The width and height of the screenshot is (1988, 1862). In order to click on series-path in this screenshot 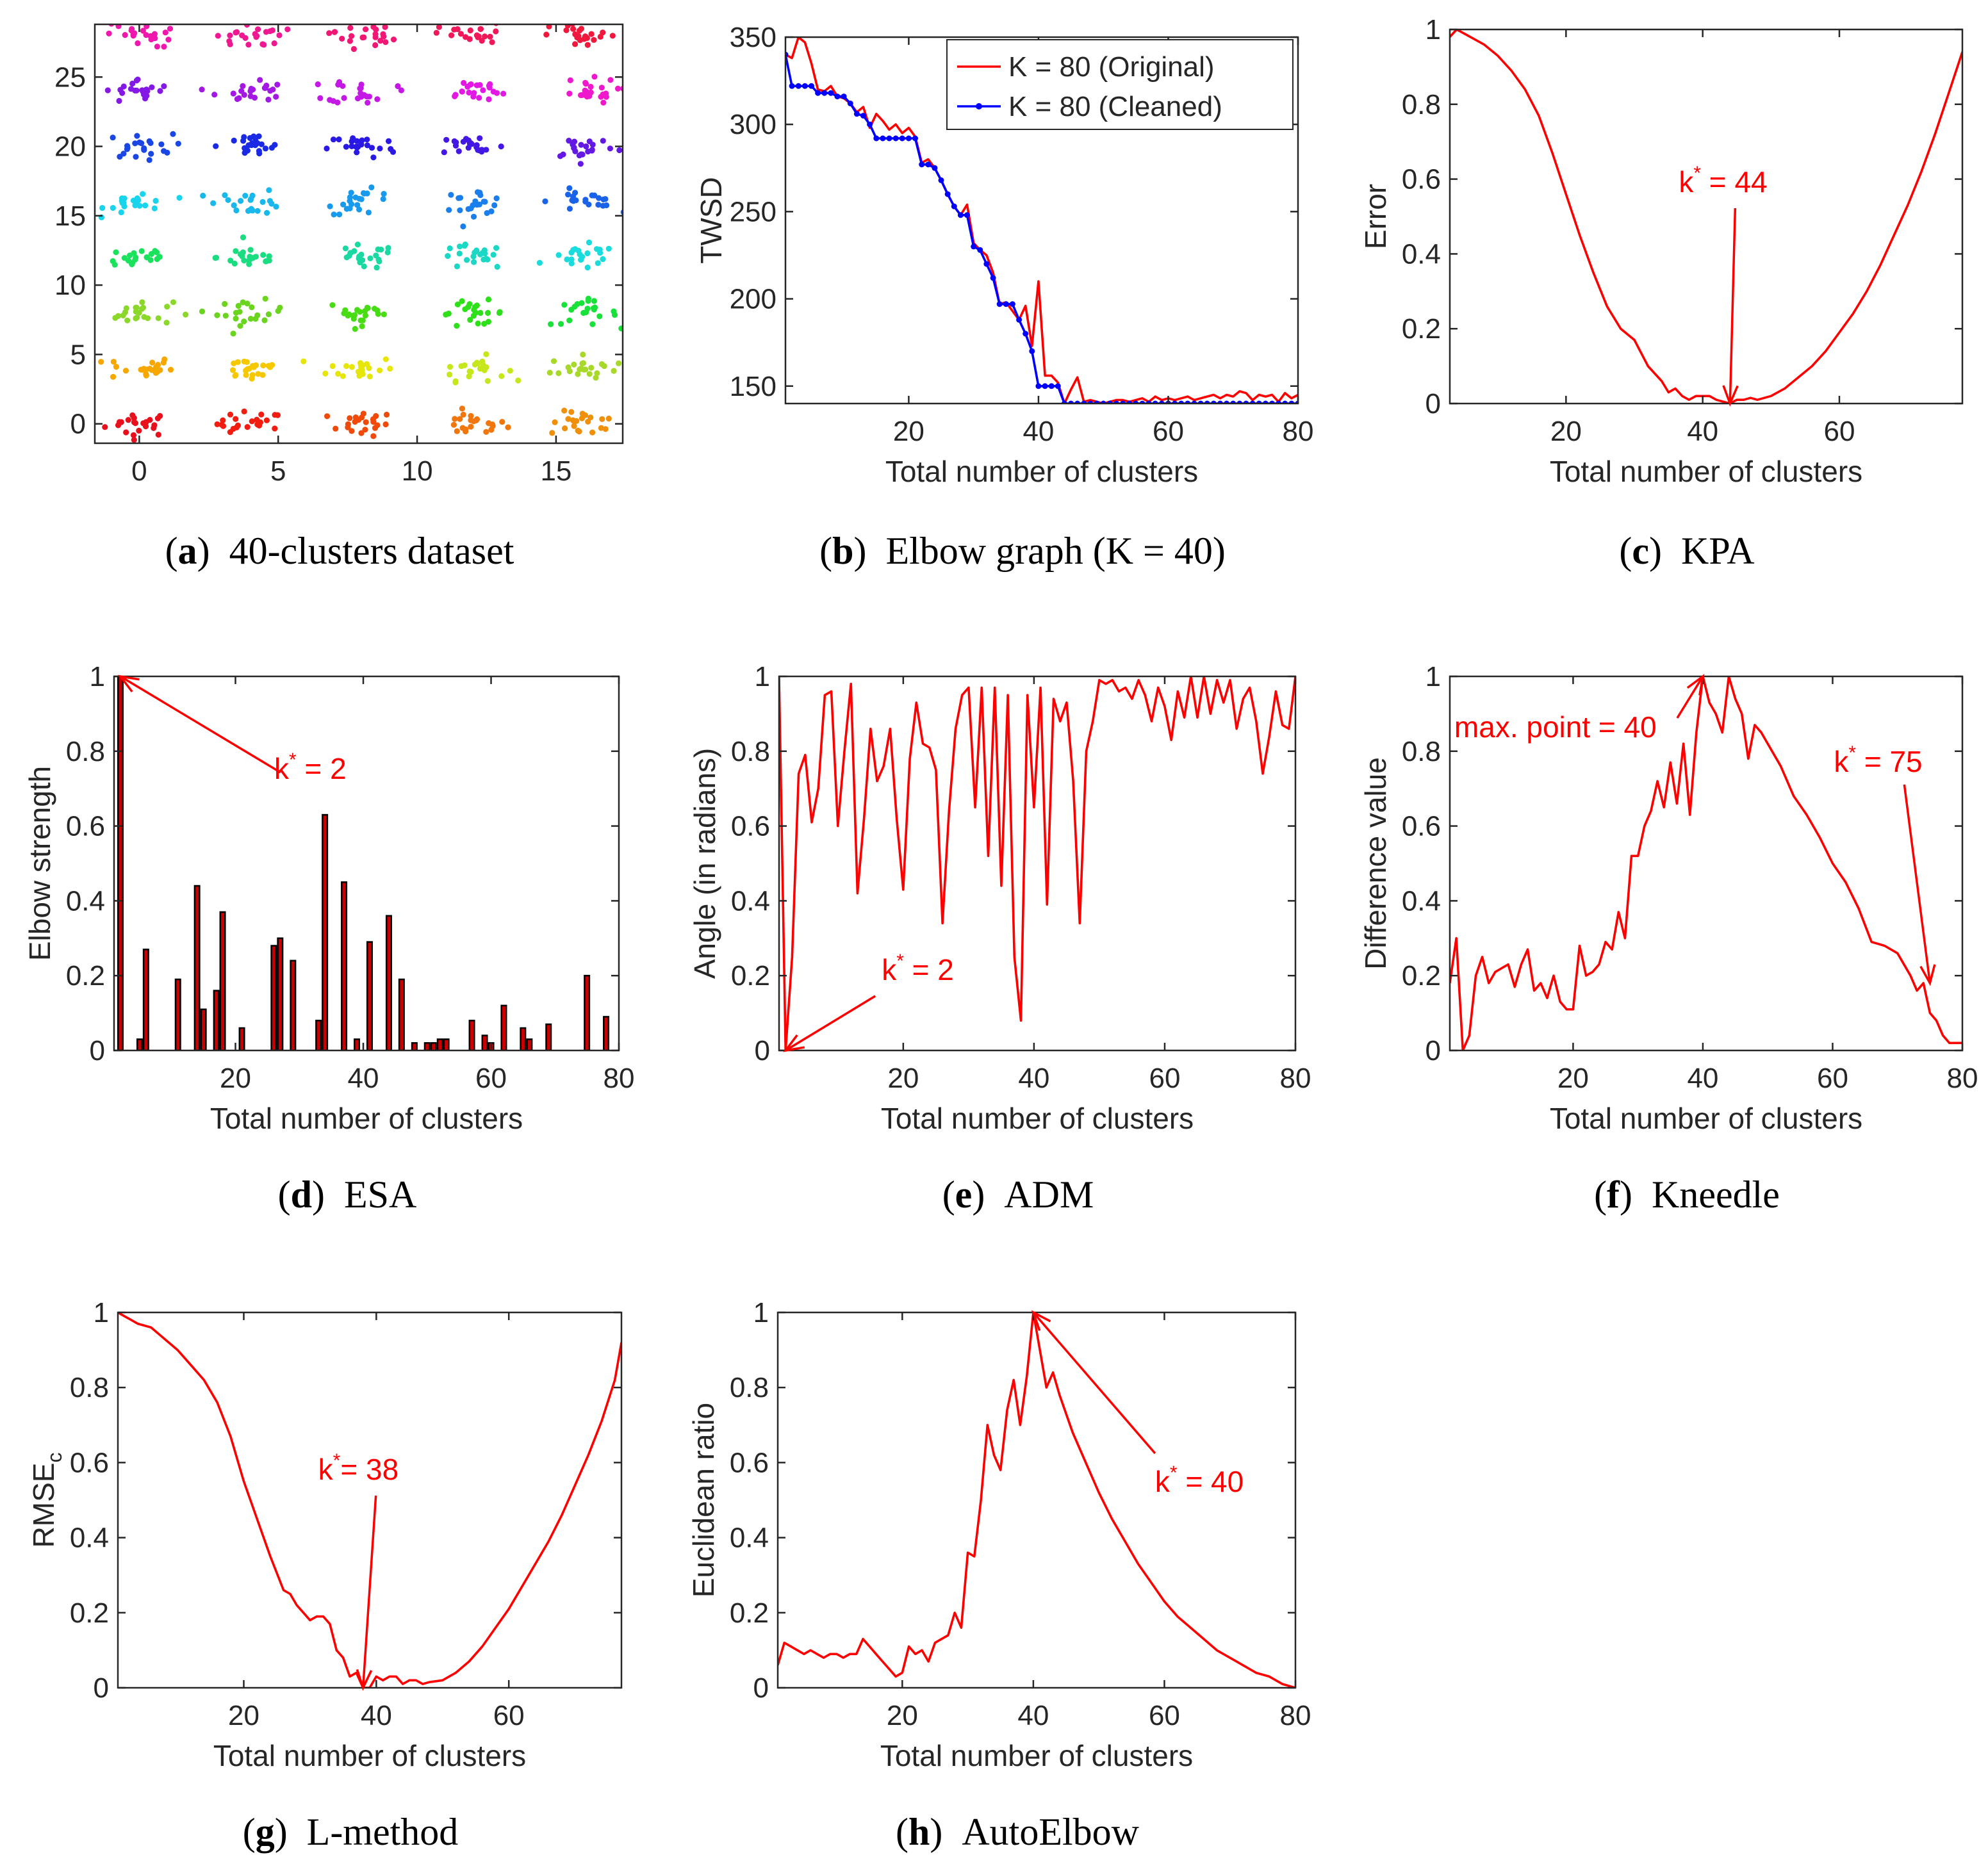, I will do `click(1706, 863)`.